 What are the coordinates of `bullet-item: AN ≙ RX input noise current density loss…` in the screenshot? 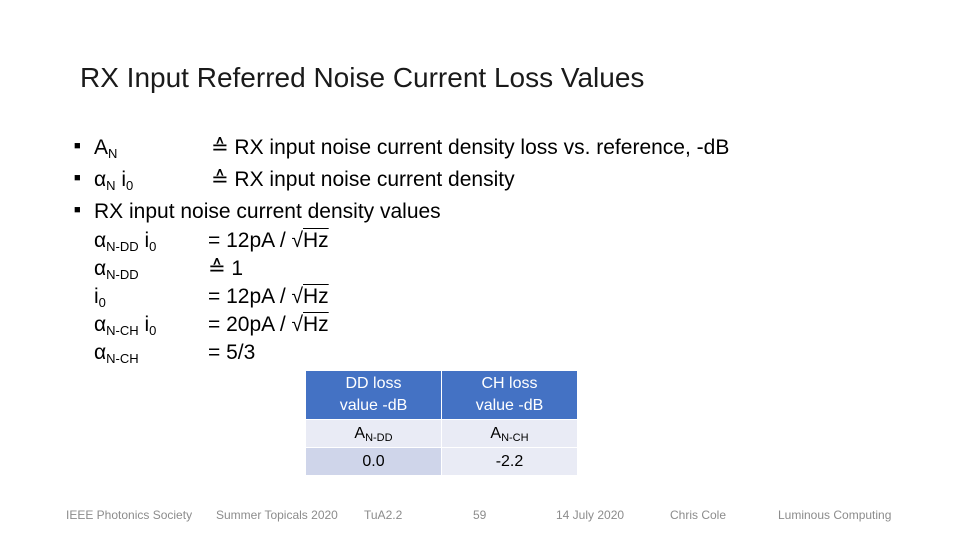 It's located at (484, 148).